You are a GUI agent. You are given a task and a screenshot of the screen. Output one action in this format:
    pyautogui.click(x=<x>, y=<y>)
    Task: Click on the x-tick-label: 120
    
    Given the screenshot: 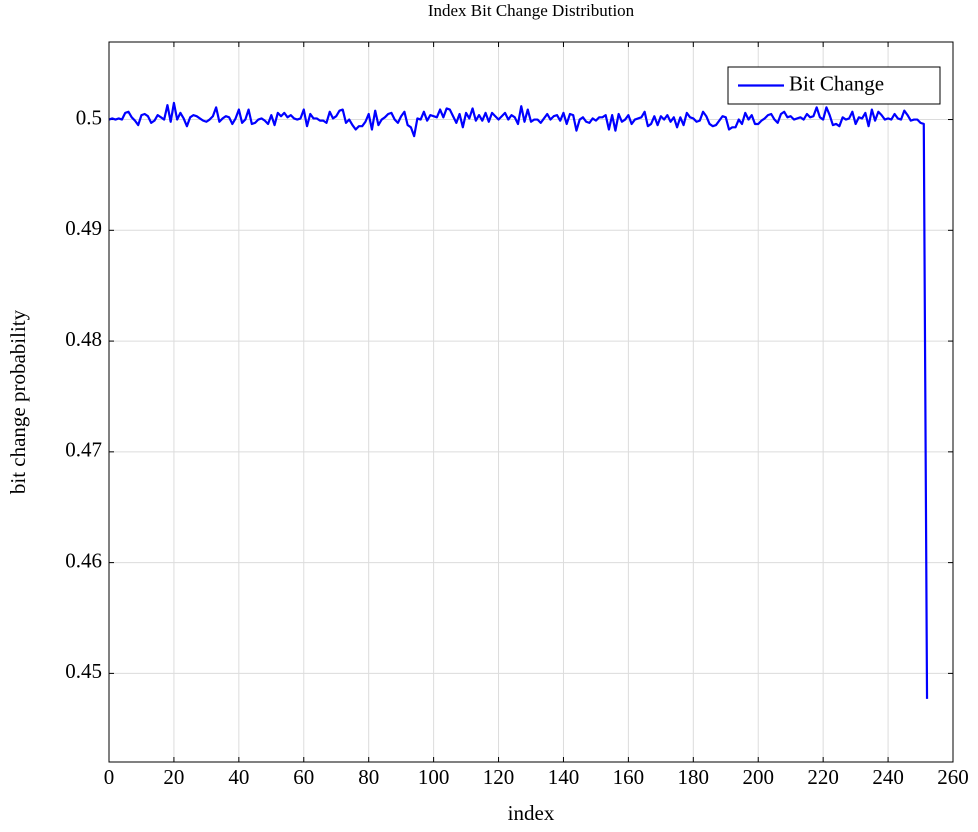 What is the action you would take?
    pyautogui.click(x=499, y=777)
    